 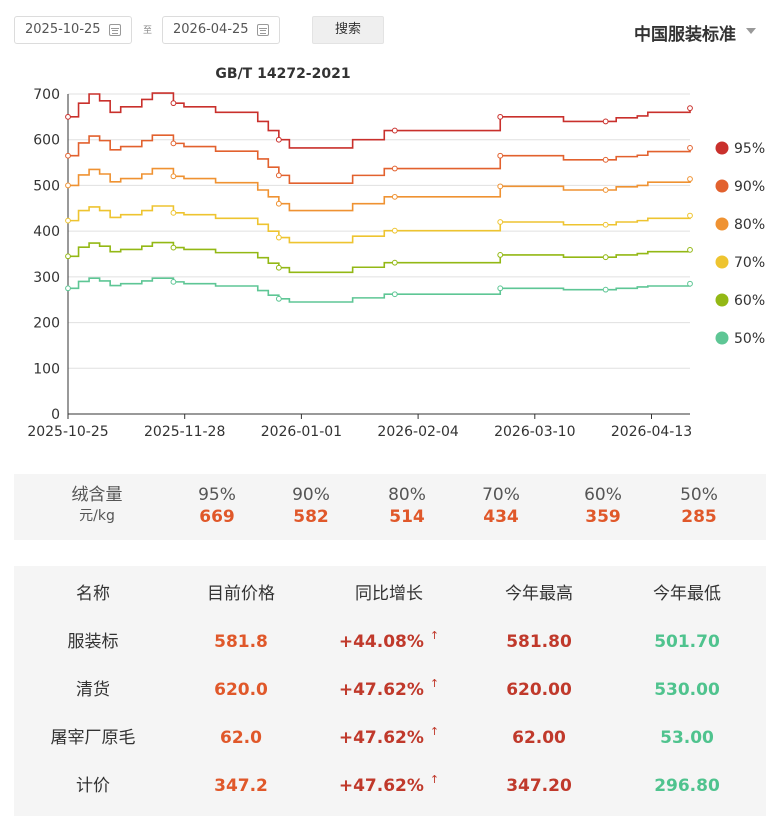 I want to click on legend-label: 95%, so click(x=749, y=149).